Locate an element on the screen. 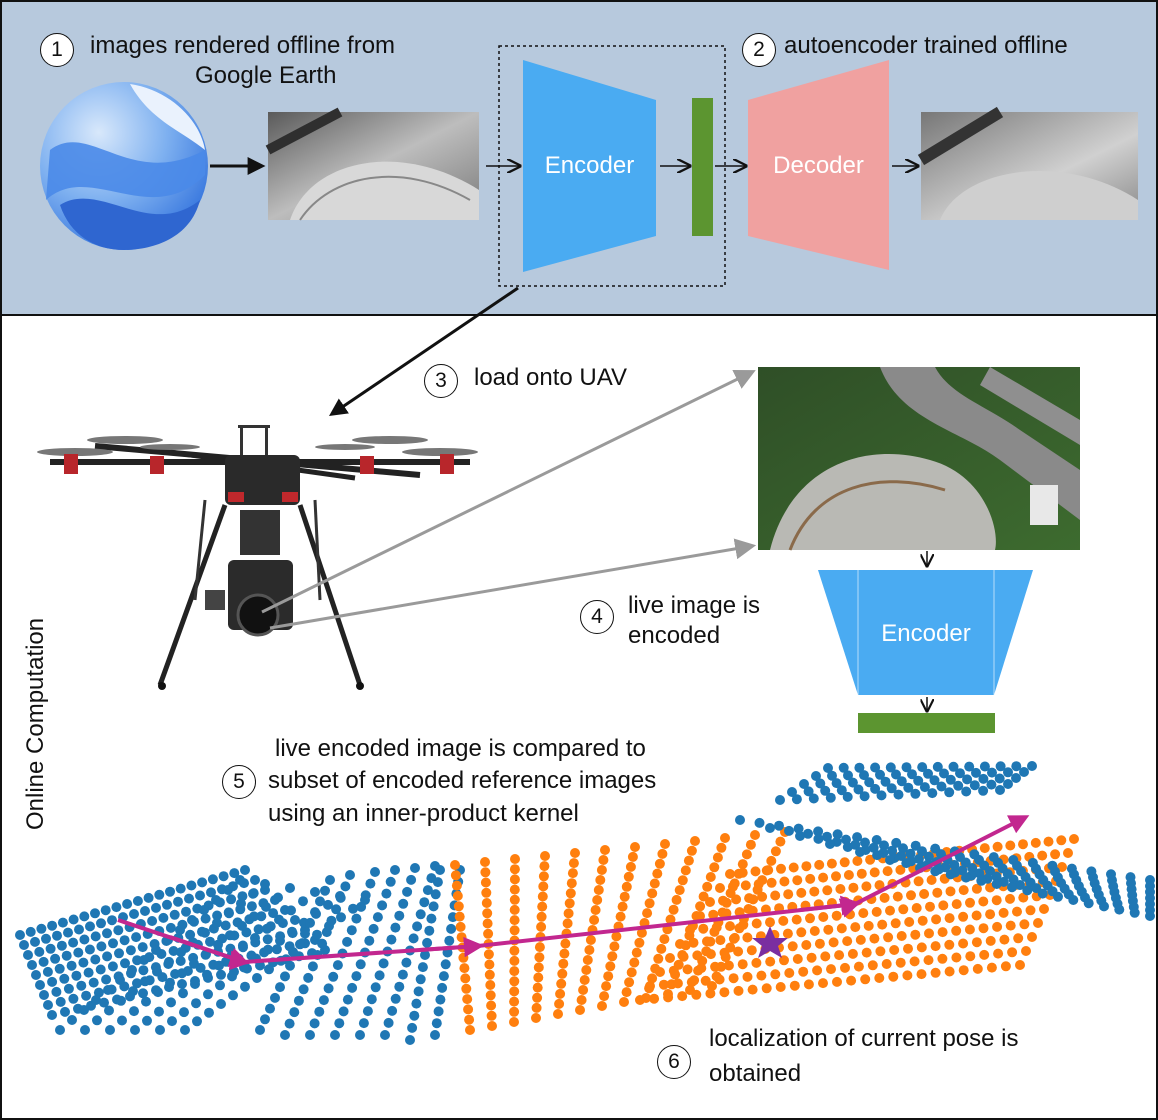 The height and width of the screenshot is (1120, 1158). arrow-camera-to-live-image-bottom is located at coordinates (513, 584).